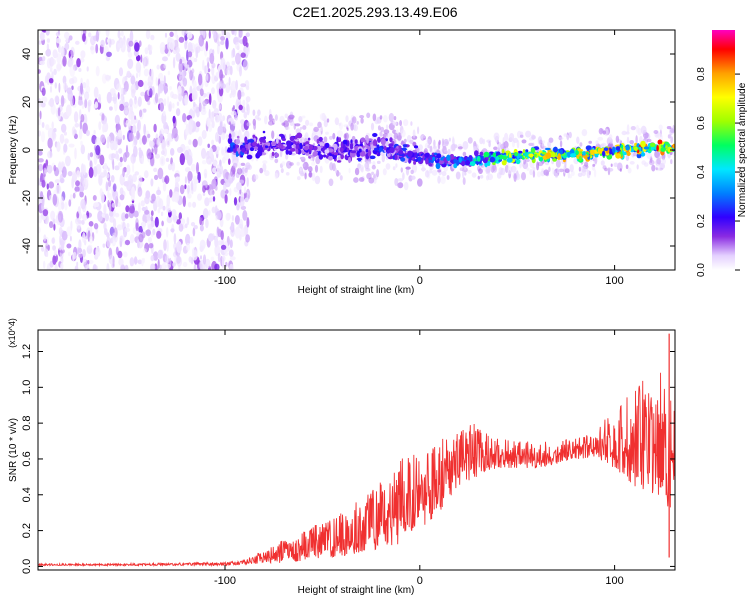 Image resolution: width=750 pixels, height=600 pixels. Describe the element at coordinates (701, 123) in the screenshot. I see `colorbar-tick-label: 0.6` at that location.